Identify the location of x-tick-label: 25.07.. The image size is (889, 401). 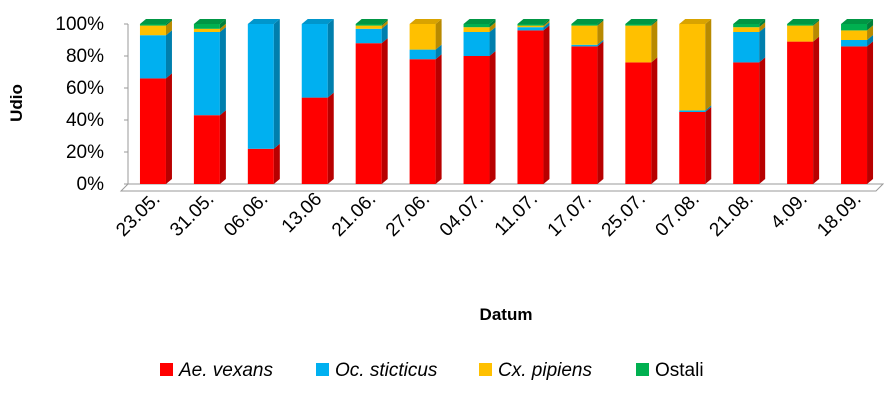
(624, 215).